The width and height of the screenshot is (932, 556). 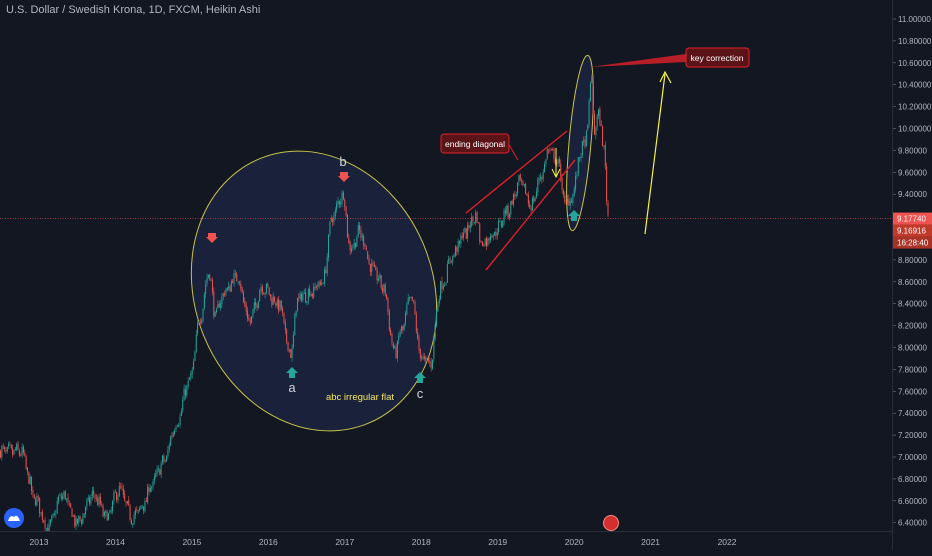 I want to click on key-correction-label-box, so click(x=717, y=57).